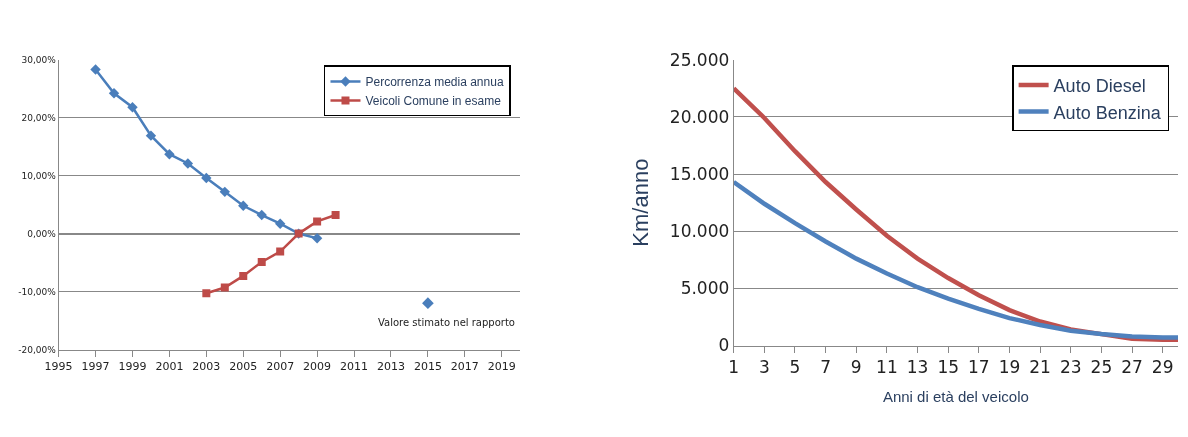 The height and width of the screenshot is (437, 1188). I want to click on x-tick-label: 1999, so click(132, 366).